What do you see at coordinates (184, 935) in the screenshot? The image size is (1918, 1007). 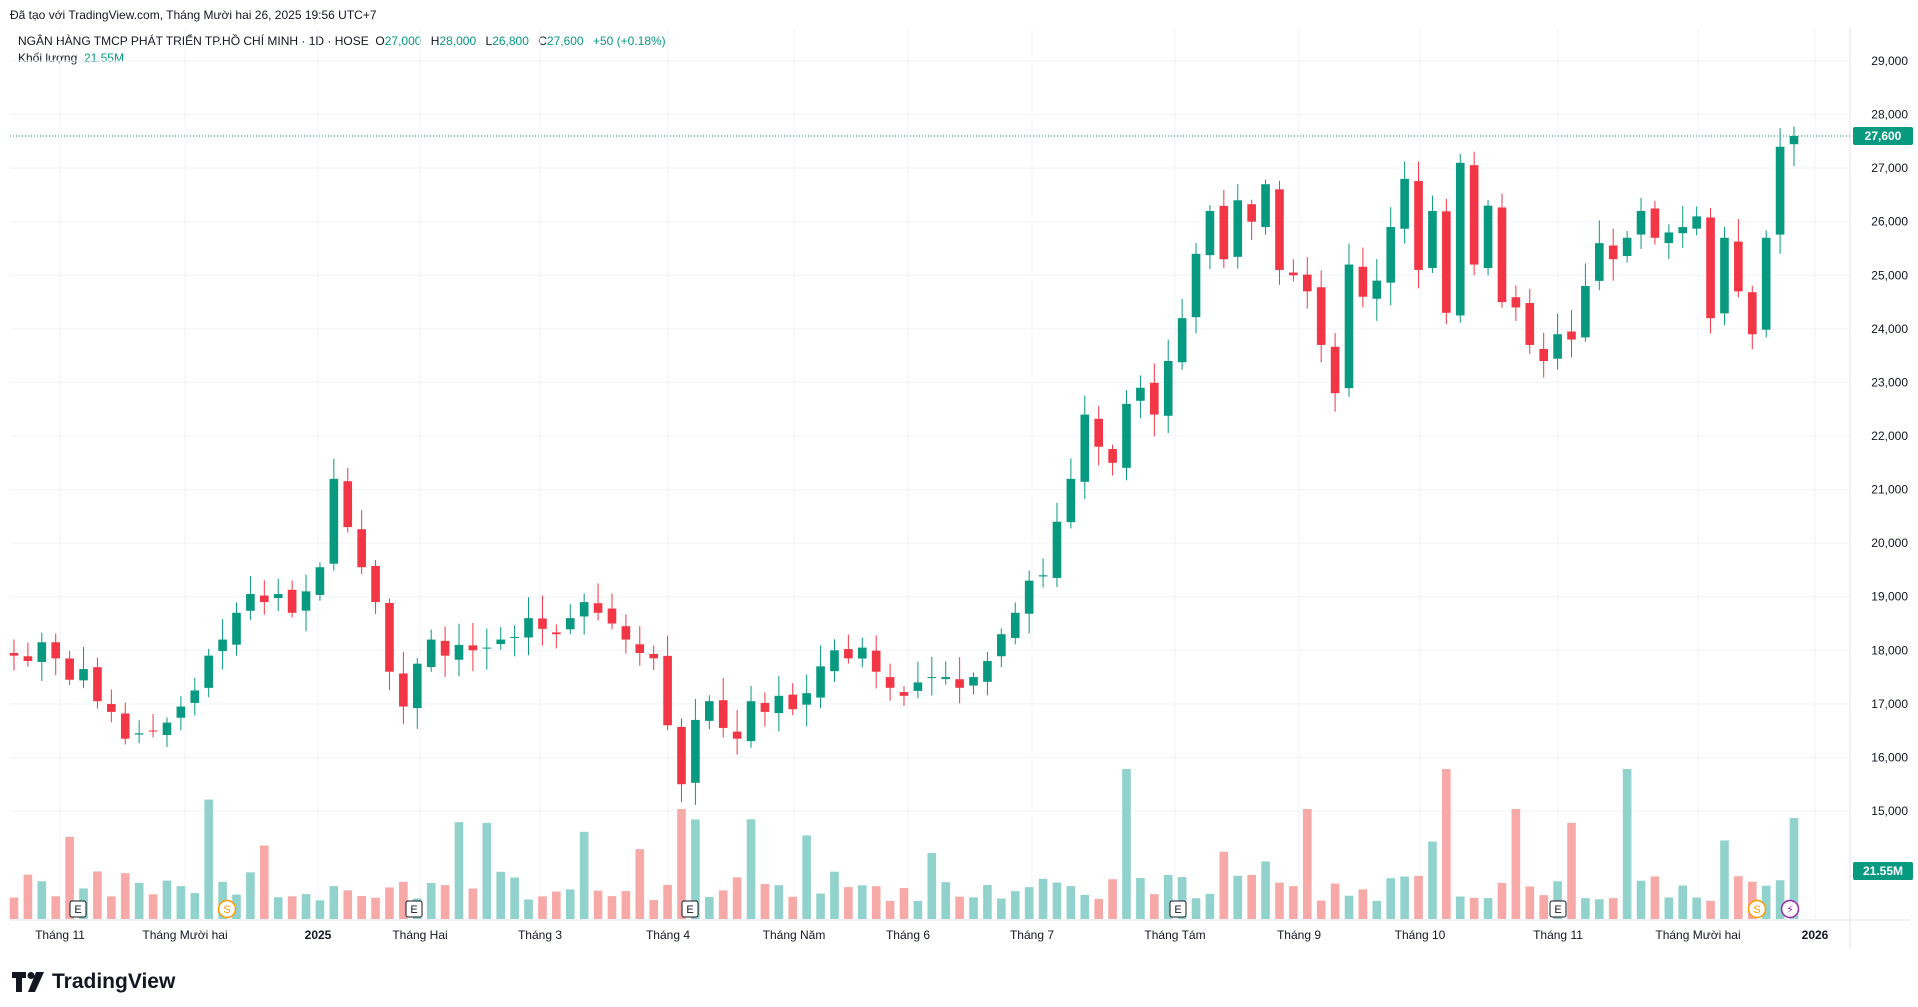 I see `time-tick-label: Tháng Mười hai` at bounding box center [184, 935].